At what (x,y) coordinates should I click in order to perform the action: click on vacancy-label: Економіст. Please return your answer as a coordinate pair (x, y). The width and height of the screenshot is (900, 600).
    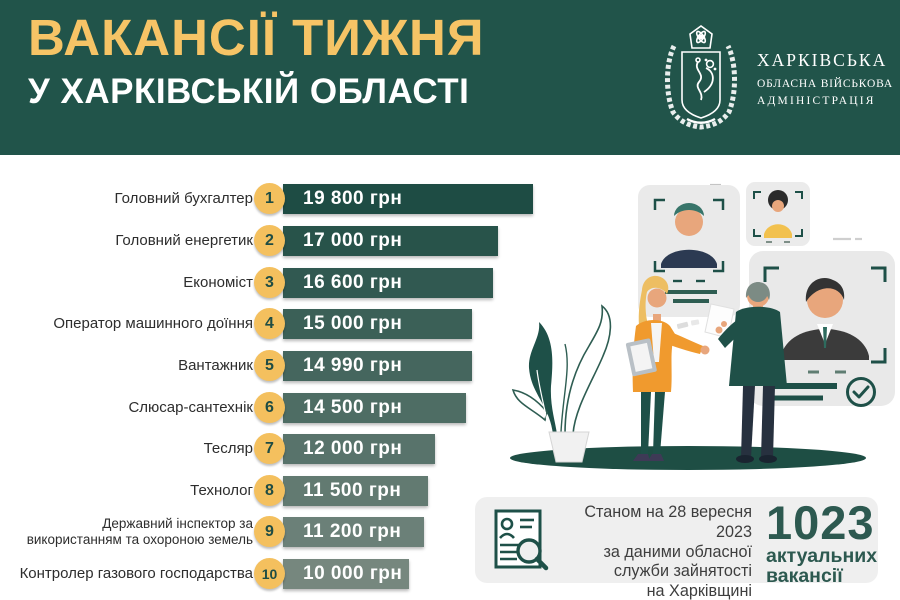
    Looking at the image, I should click on (218, 283).